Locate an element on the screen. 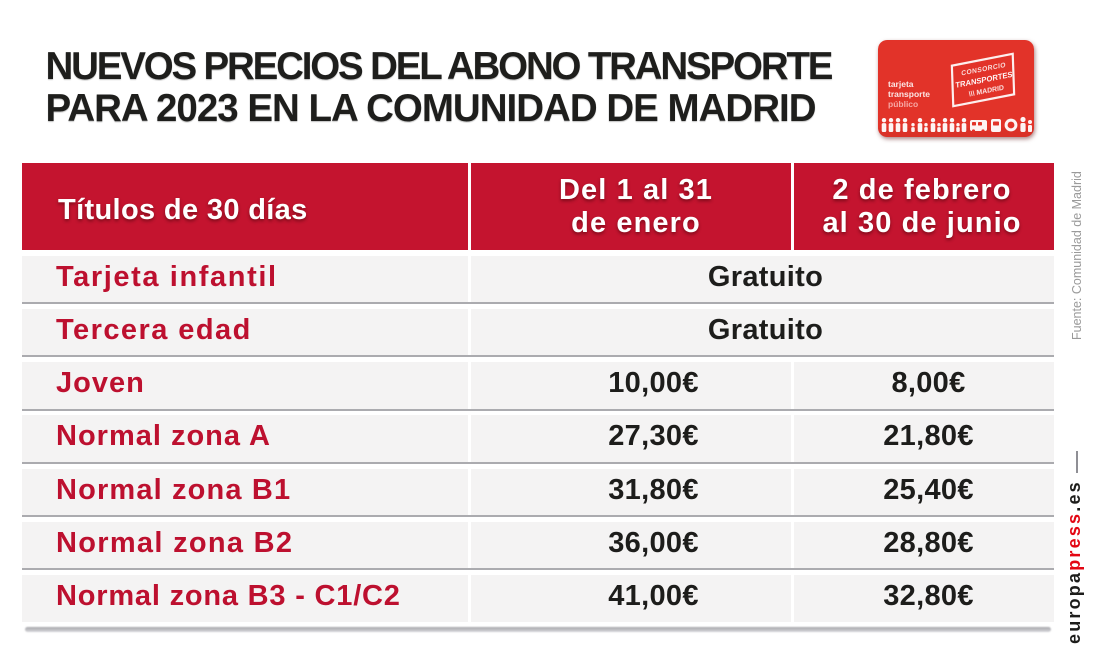 This screenshot has height=657, width=1106. svg-text: público is located at coordinates (903, 104).